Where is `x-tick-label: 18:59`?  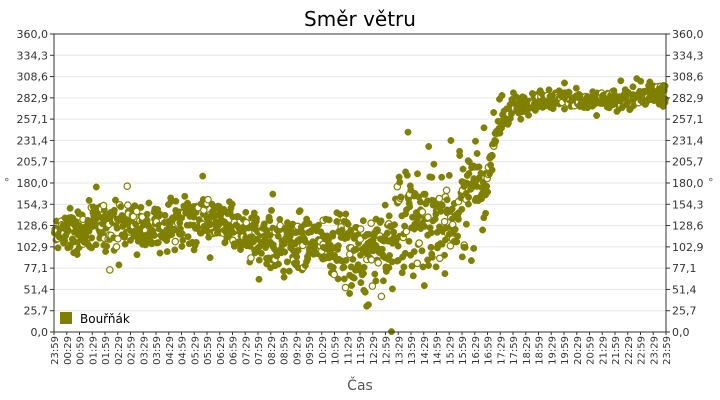
x-tick-label: 18:59 is located at coordinates (540, 350).